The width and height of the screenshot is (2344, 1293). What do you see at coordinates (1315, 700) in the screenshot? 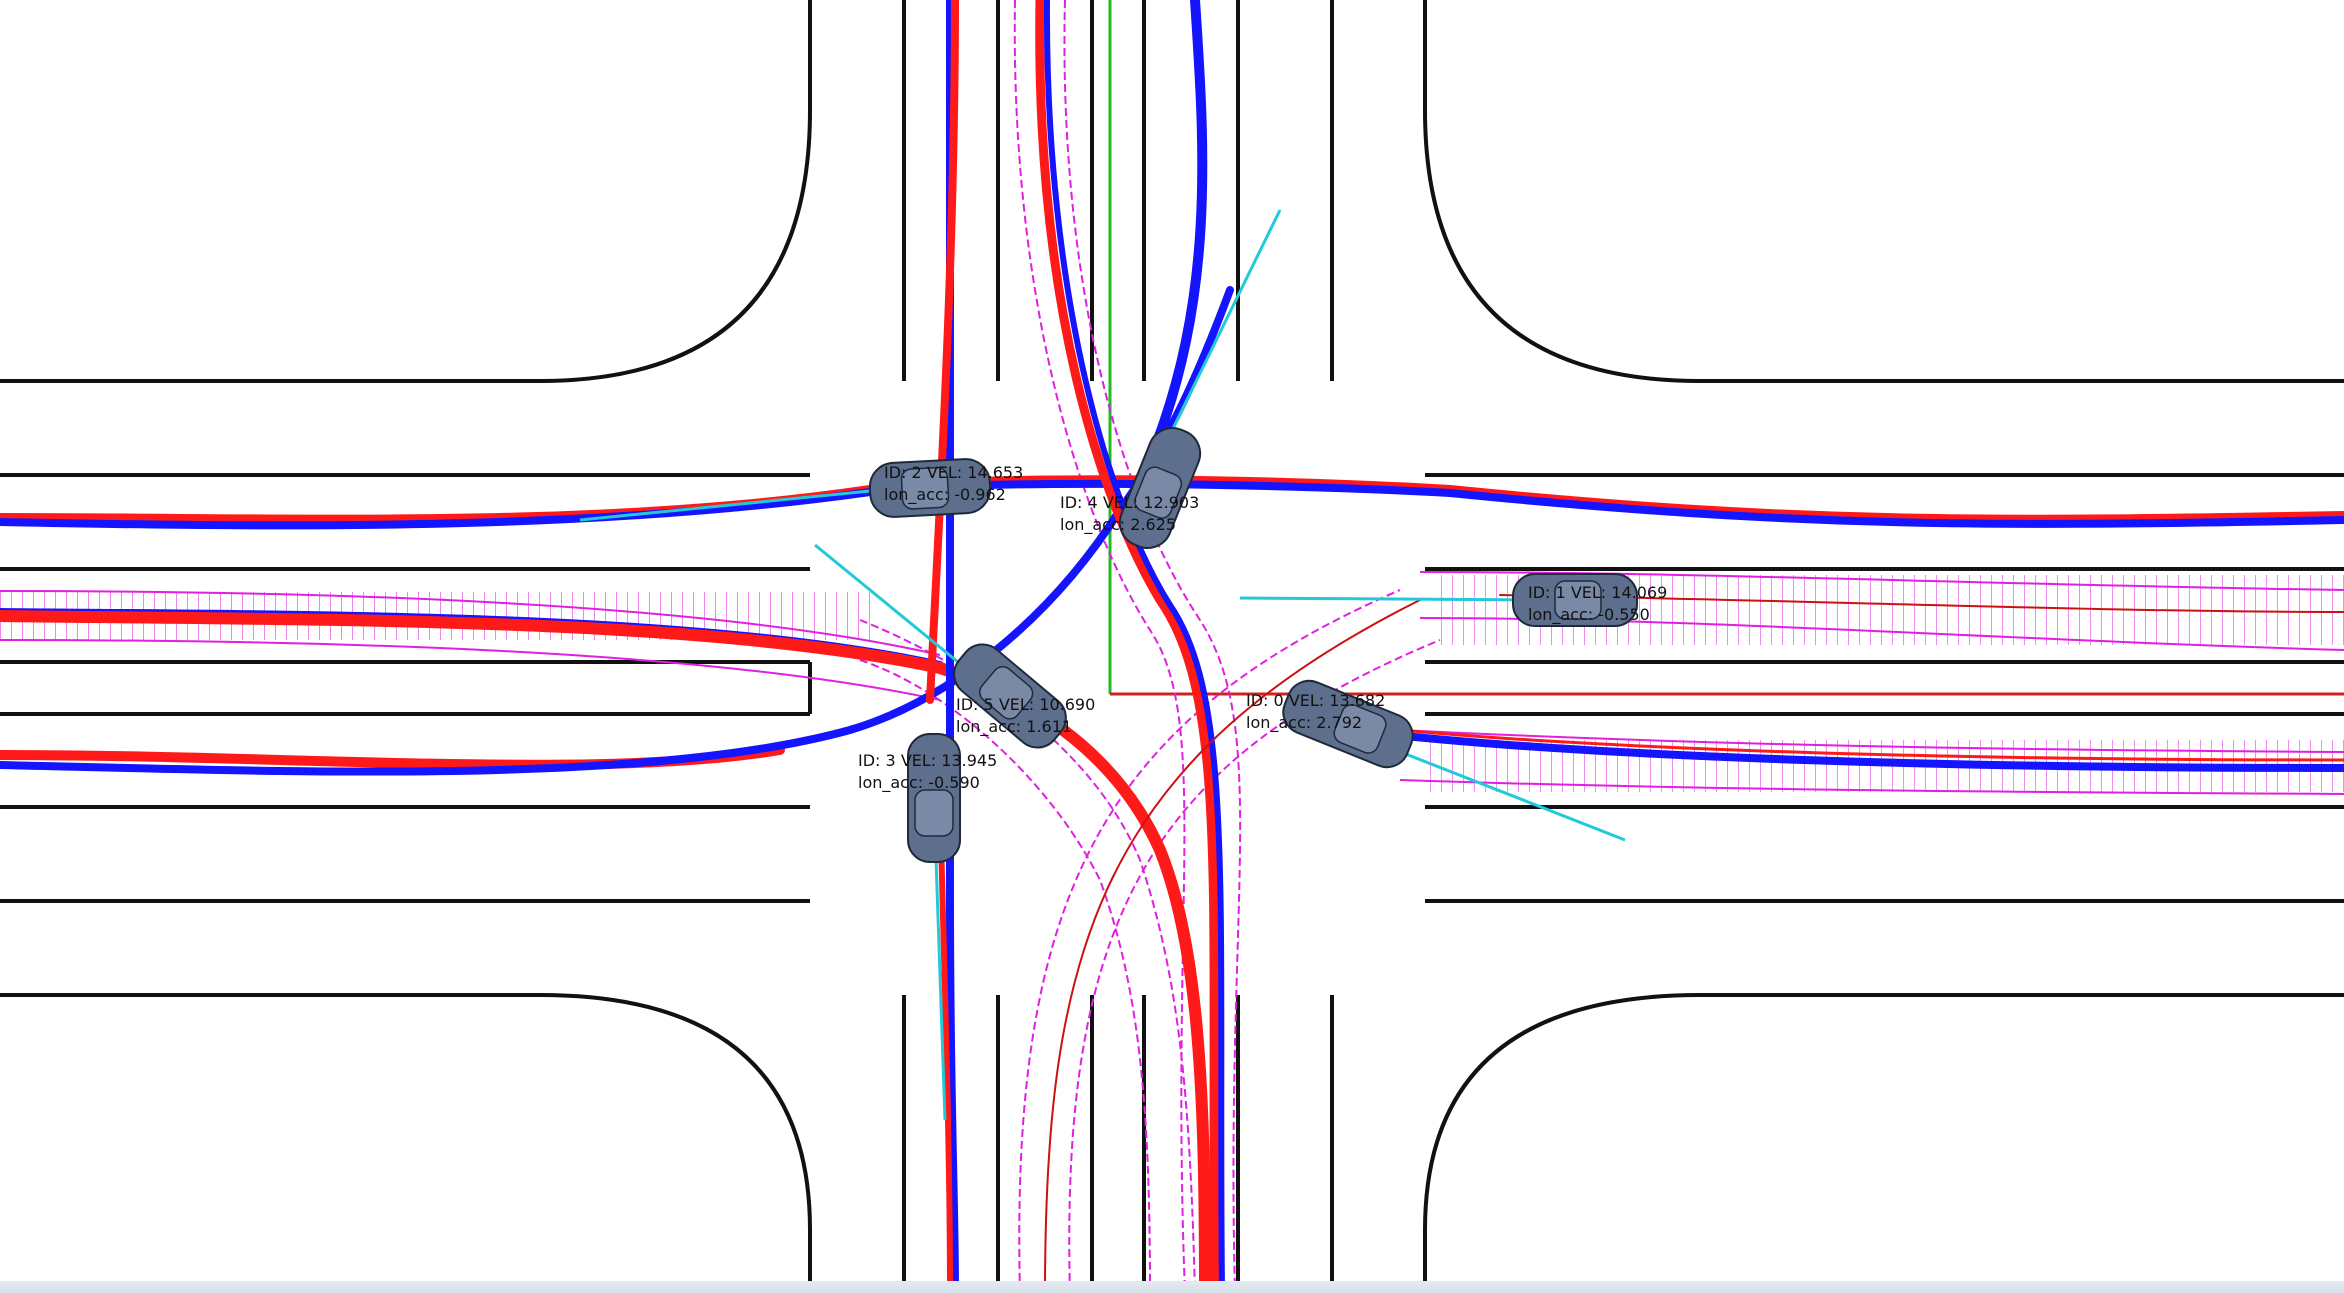
I see `vehicle-0-line1: ID: 0 VEL: 13.682` at bounding box center [1315, 700].